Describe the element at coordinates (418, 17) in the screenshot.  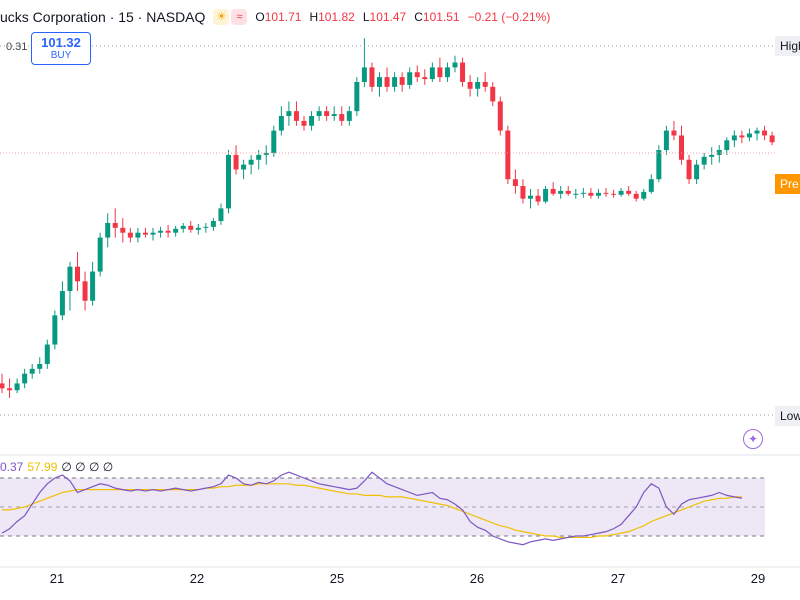
I see `ohlc-key: C` at that location.